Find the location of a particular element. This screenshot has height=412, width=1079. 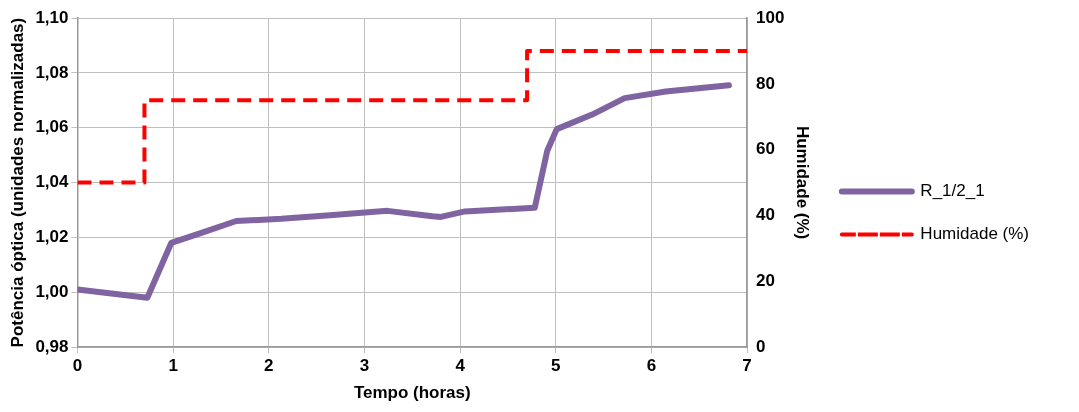

y2-tick-label: 60 is located at coordinates (766, 149).